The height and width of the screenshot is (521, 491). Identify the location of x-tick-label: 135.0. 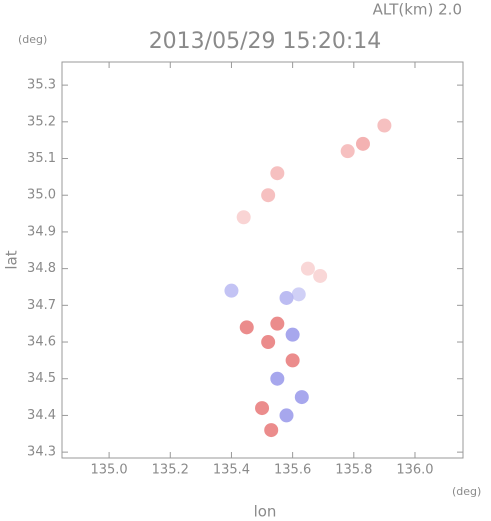
(108, 470).